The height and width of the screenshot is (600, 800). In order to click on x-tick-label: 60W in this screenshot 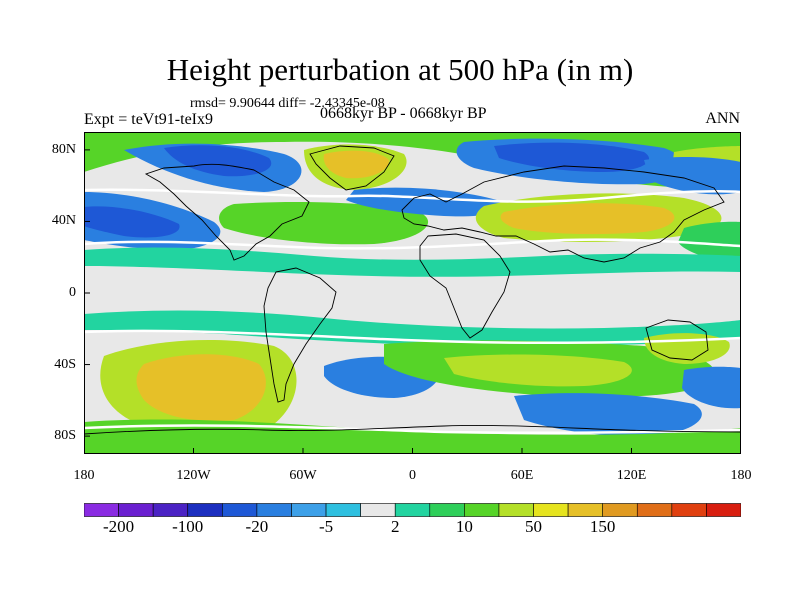, I will do `click(303, 475)`.